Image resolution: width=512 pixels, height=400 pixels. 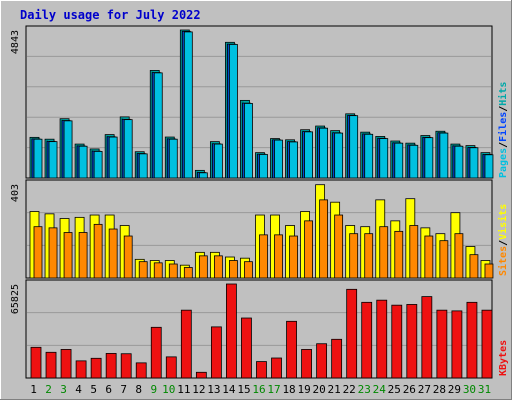 What do you see at coordinates (123, 389) in the screenshot?
I see `x-tick-label-day-7: 7` at bounding box center [123, 389].